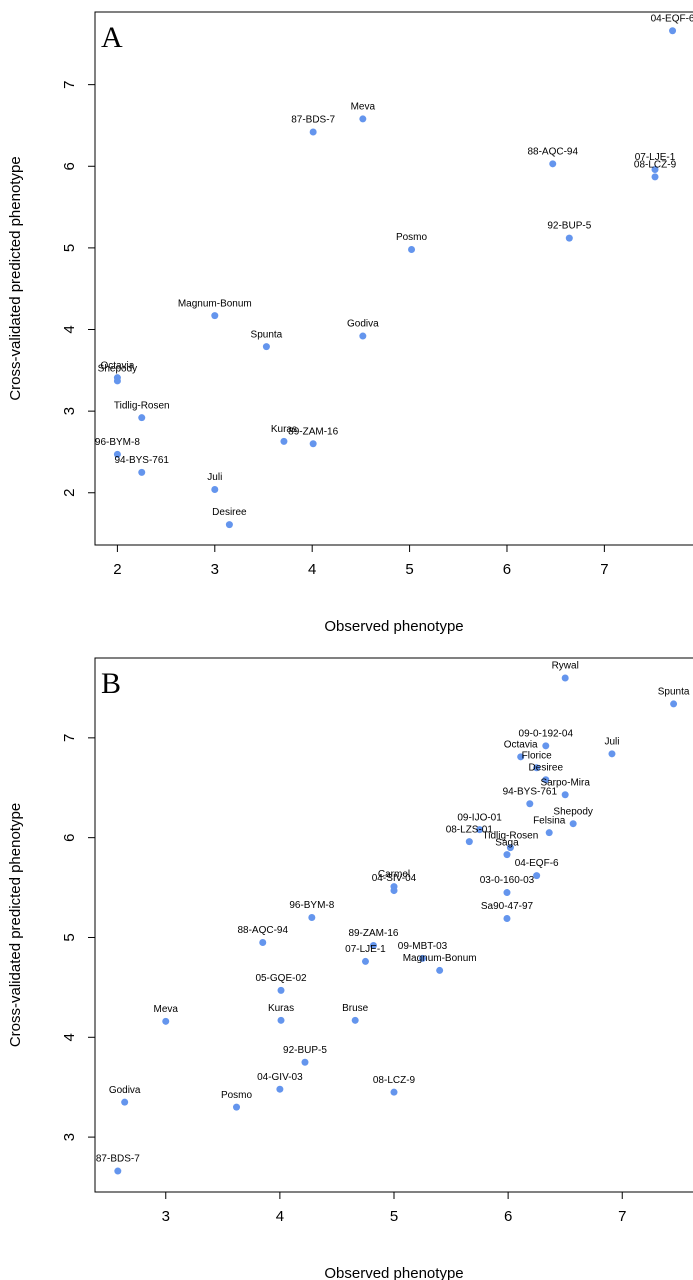 The image size is (693, 1280). What do you see at coordinates (552, 151) in the screenshot?
I see `point-label: 88-AQC-94` at bounding box center [552, 151].